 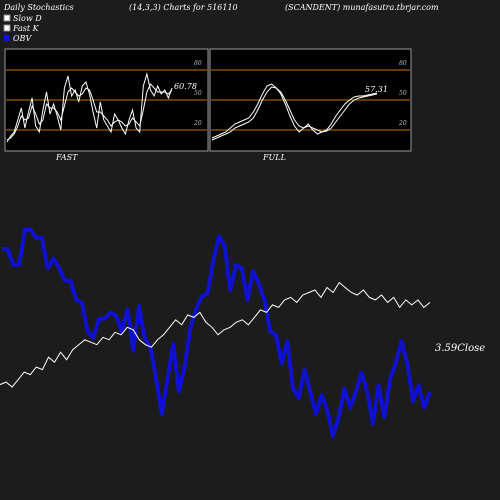 What do you see at coordinates (198, 93) in the screenshot?
I see `fast-tick-50: 50` at bounding box center [198, 93].